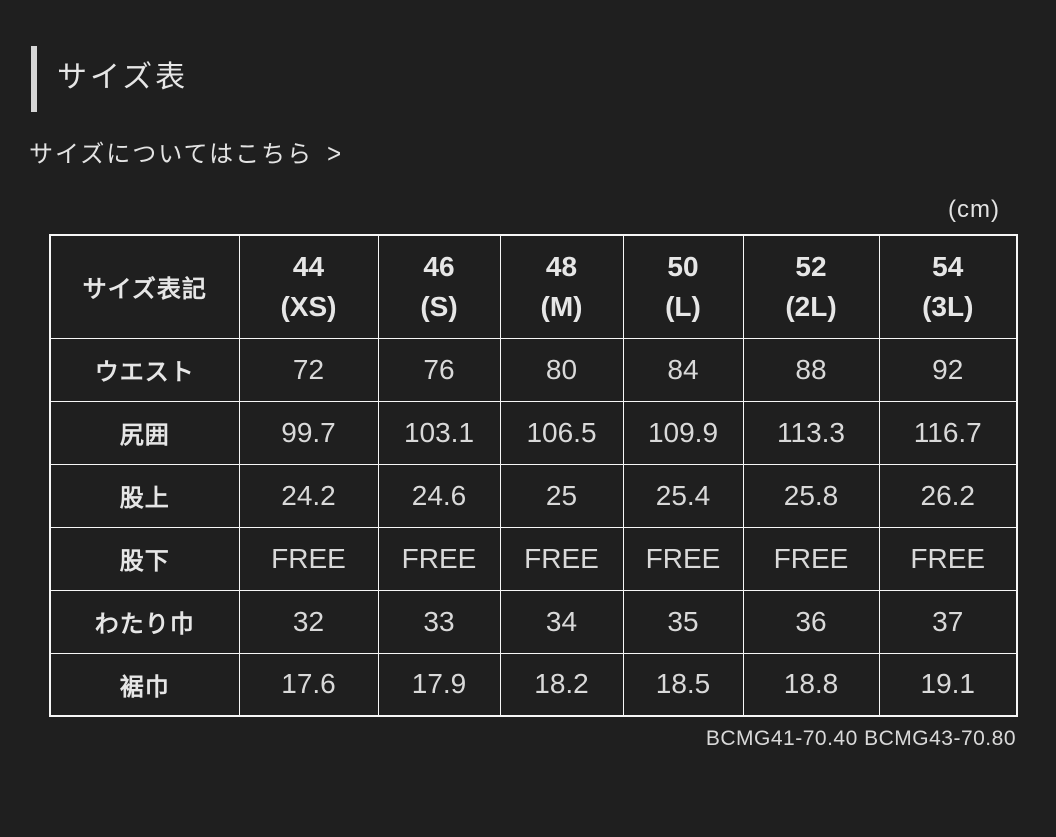 The height and width of the screenshot is (837, 1056). What do you see at coordinates (144, 621) in the screenshot?
I see `row-label: わたり巾` at bounding box center [144, 621].